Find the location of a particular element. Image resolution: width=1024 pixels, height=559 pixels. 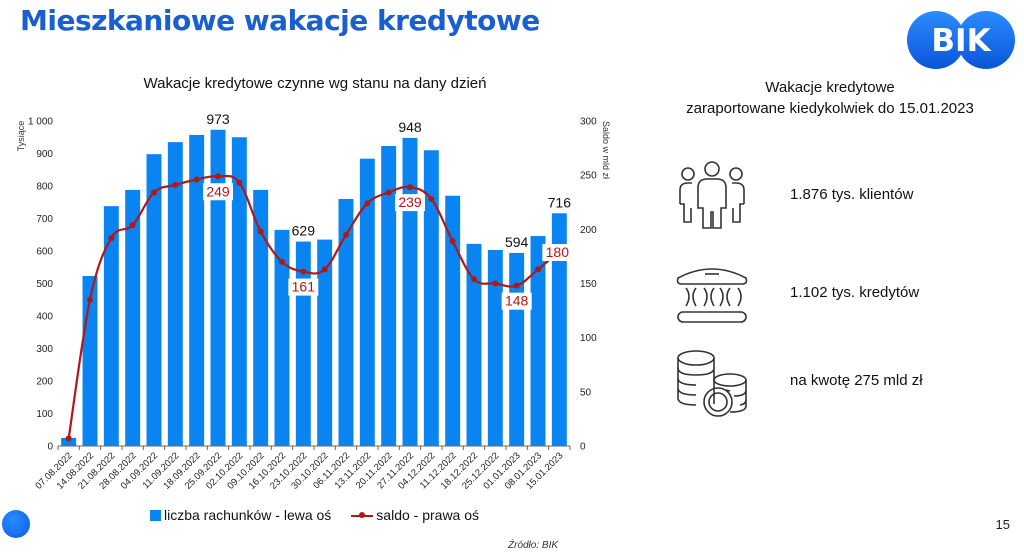

bik-logo: BIK is located at coordinates (961, 40).